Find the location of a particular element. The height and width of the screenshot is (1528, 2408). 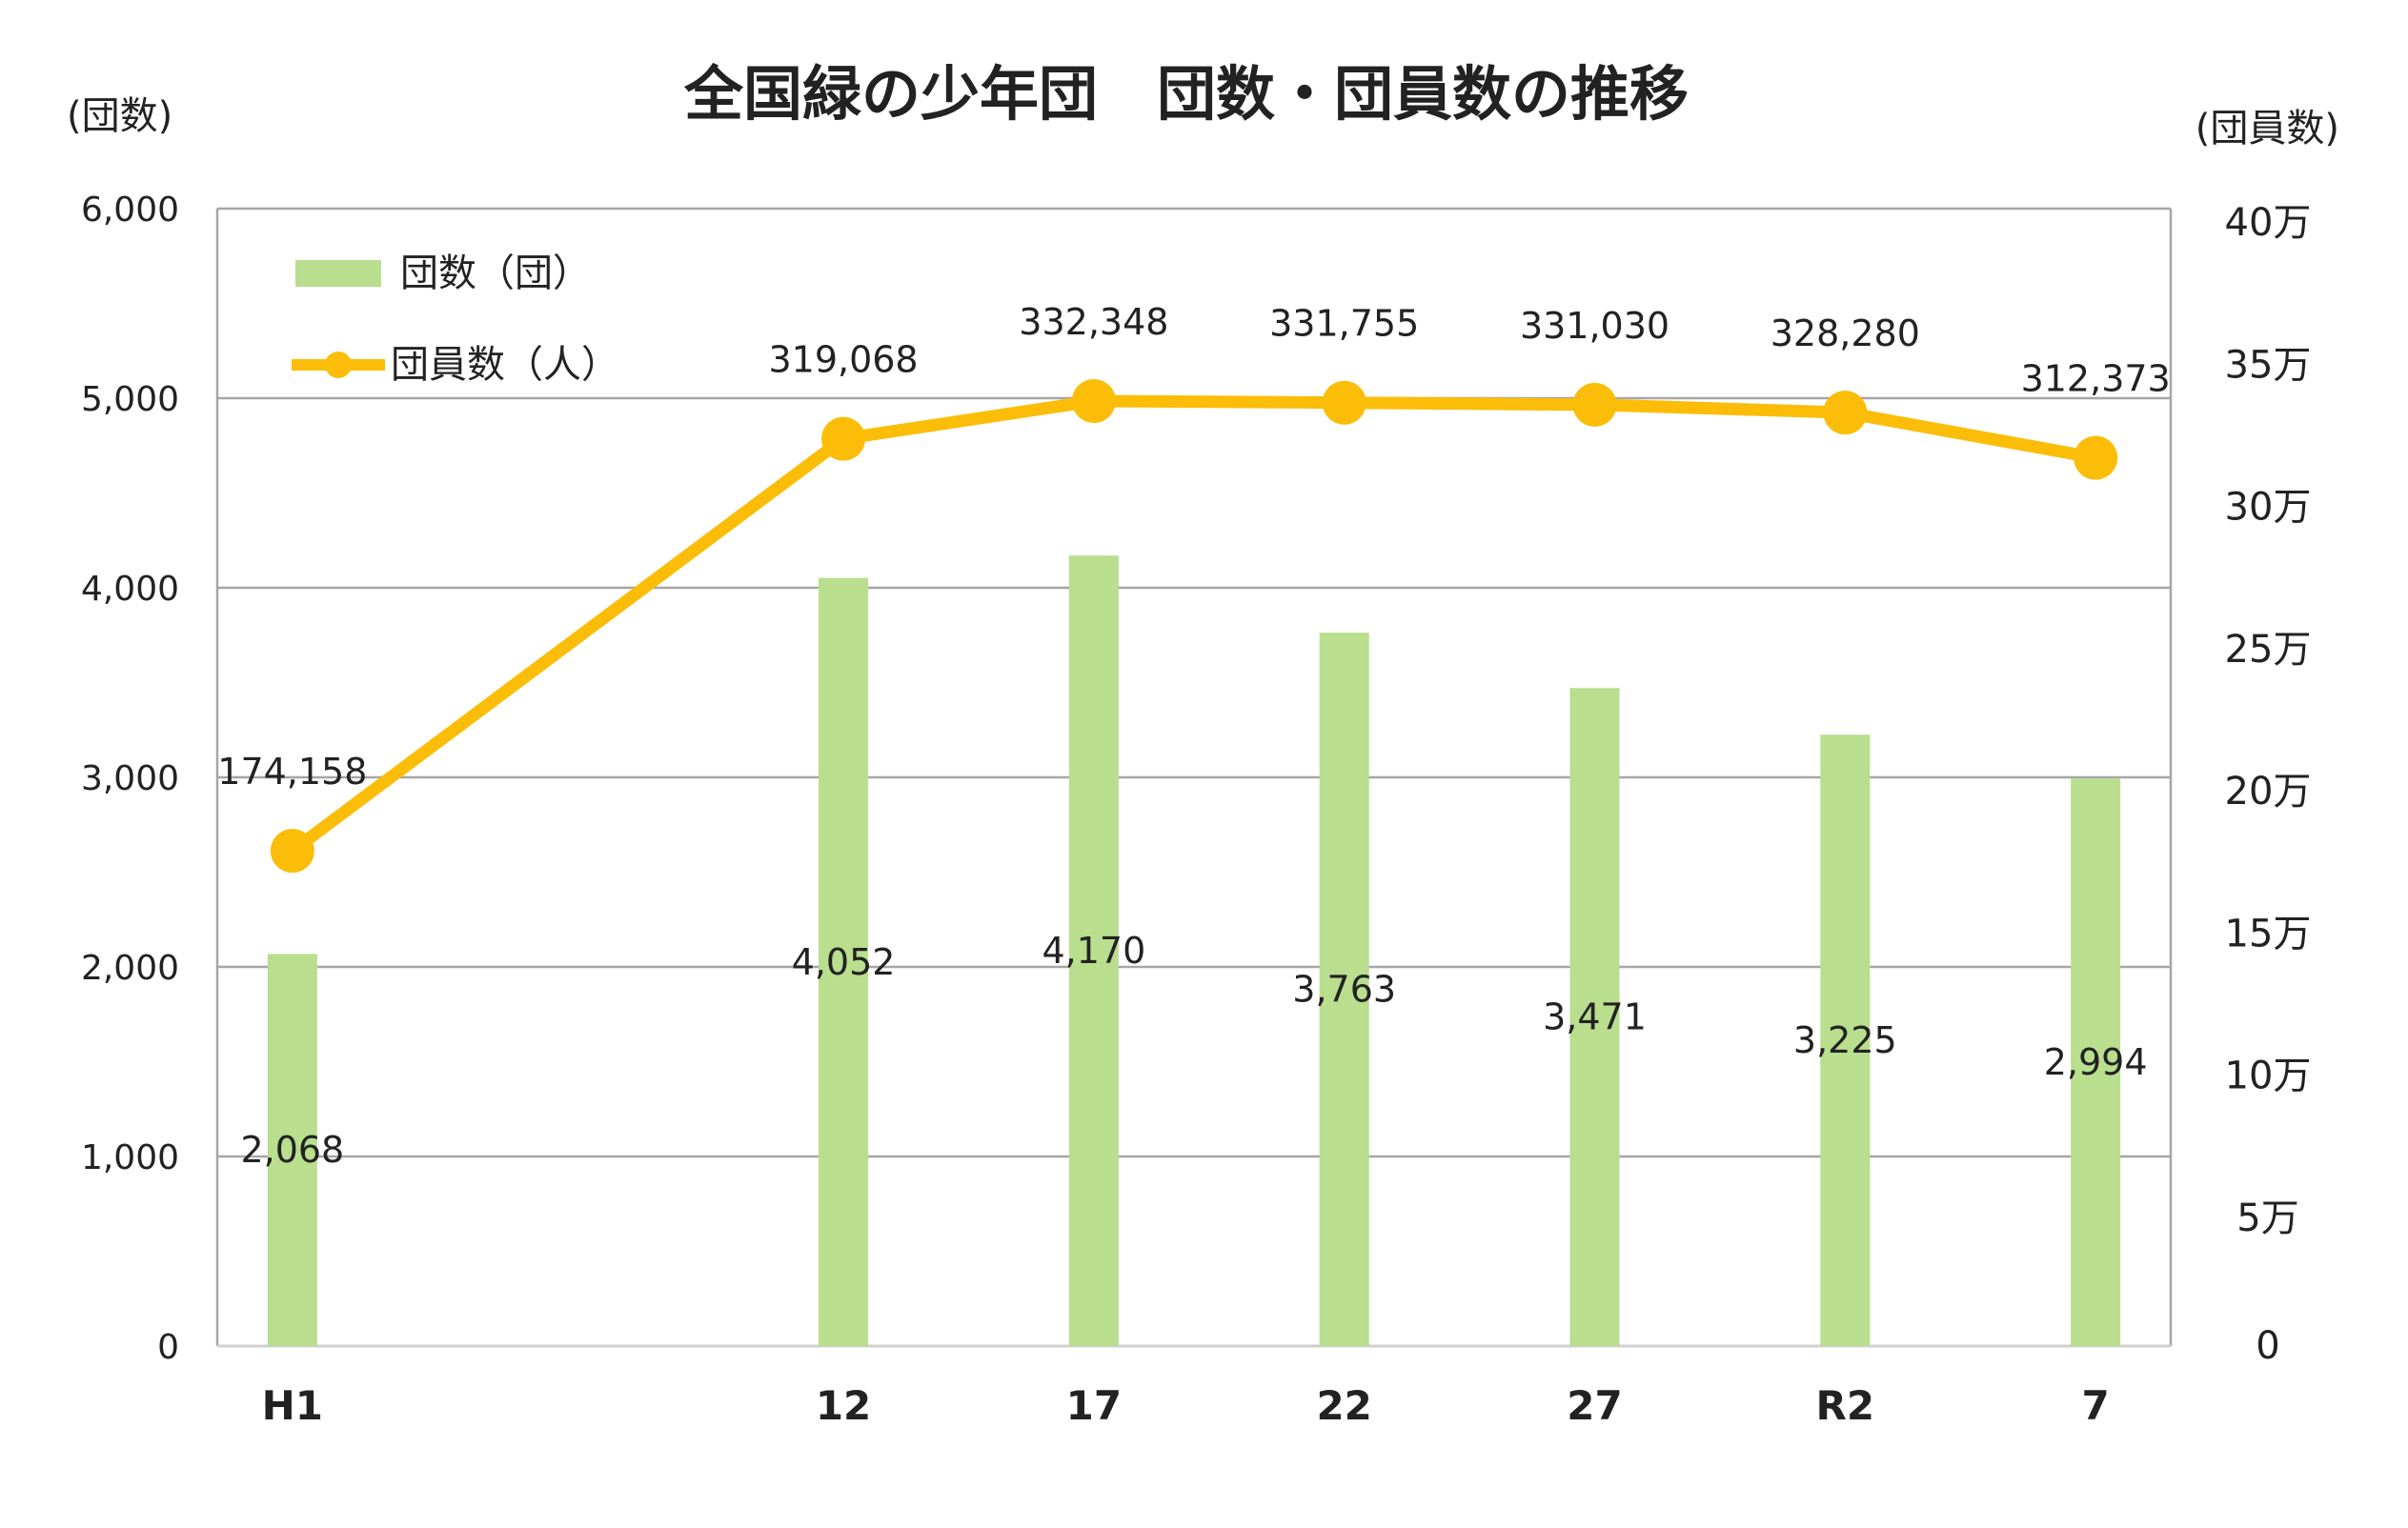

right-tick-label: 15万 is located at coordinates (2269, 933).